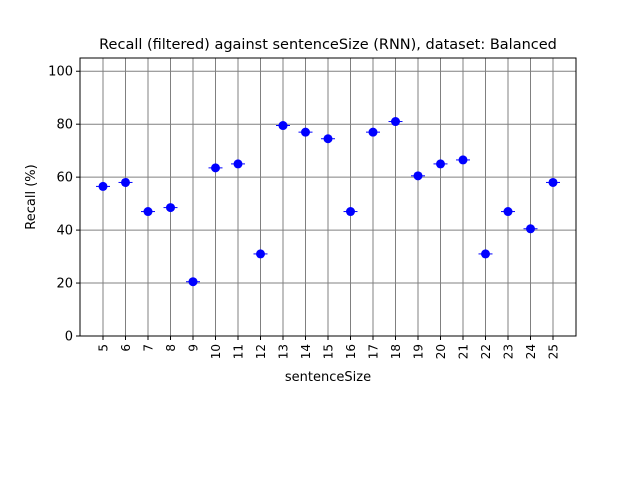 This screenshot has width=640, height=485. Describe the element at coordinates (374, 351) in the screenshot. I see `x-tick-label: 17` at that location.